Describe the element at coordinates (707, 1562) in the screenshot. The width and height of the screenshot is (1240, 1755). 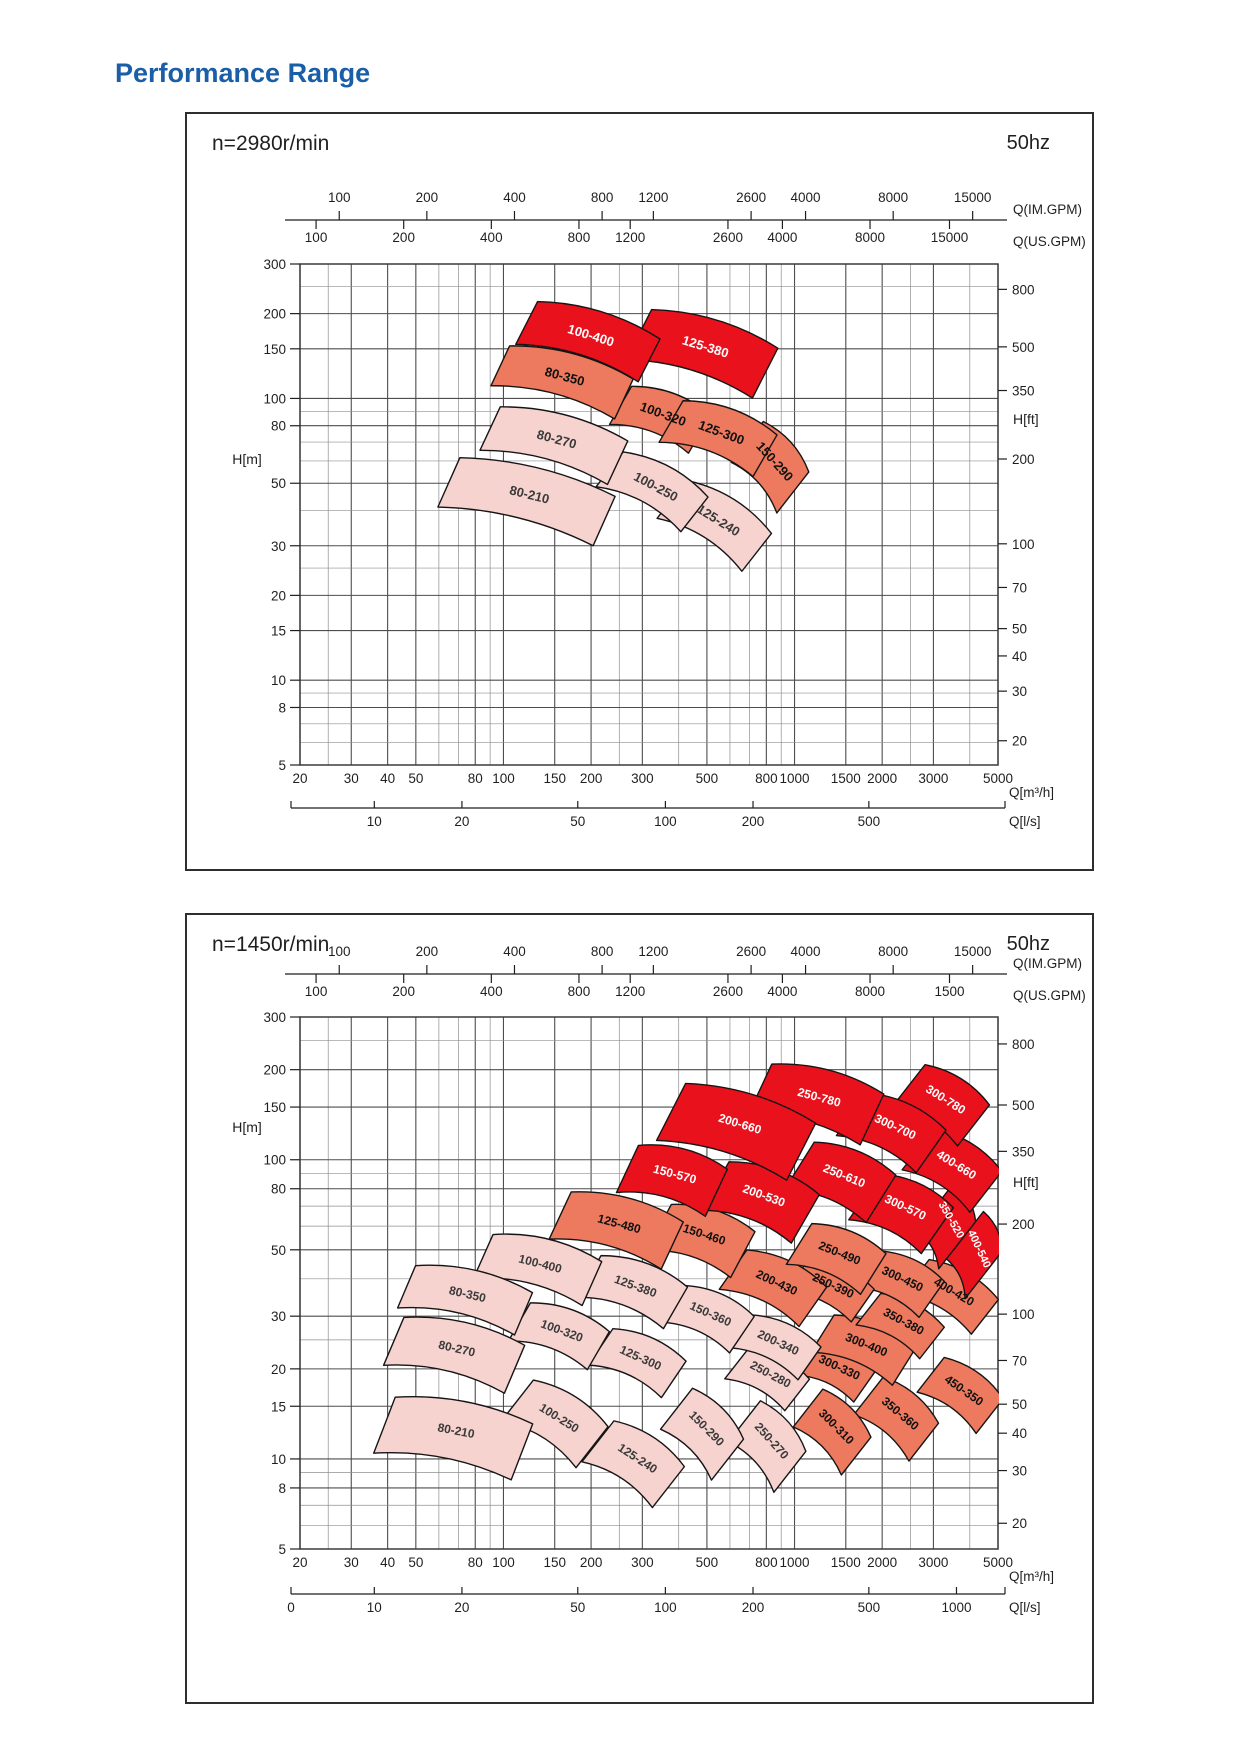
I see `flow-m3h-tick-label: 500` at that location.